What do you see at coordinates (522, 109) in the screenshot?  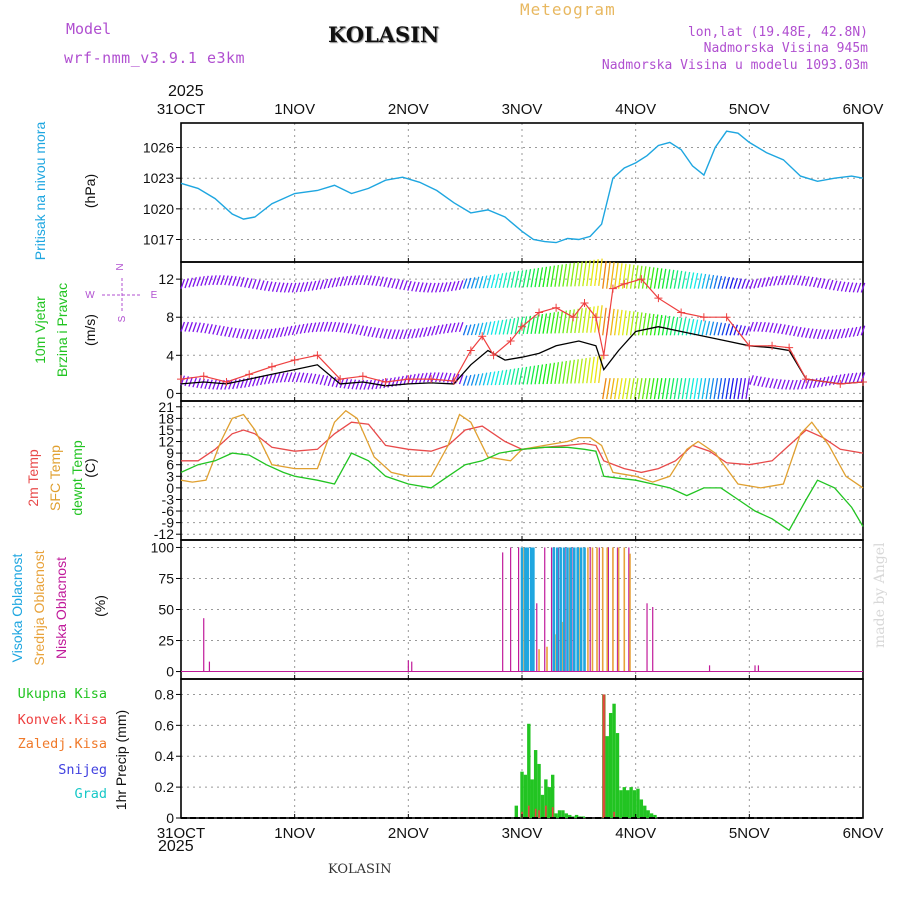 I see `time-label-top: 3NOV` at bounding box center [522, 109].